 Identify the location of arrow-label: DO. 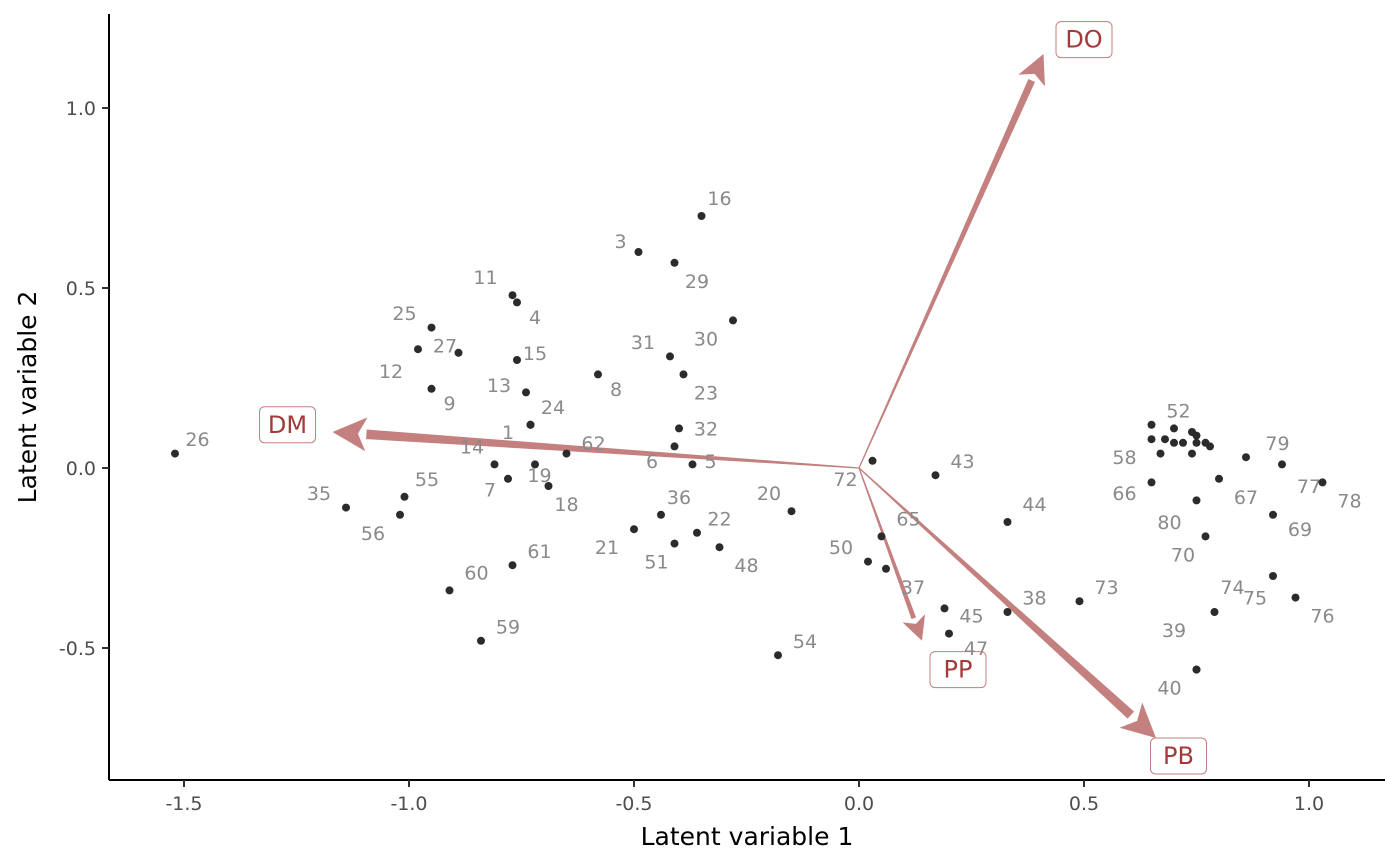
(1083, 40).